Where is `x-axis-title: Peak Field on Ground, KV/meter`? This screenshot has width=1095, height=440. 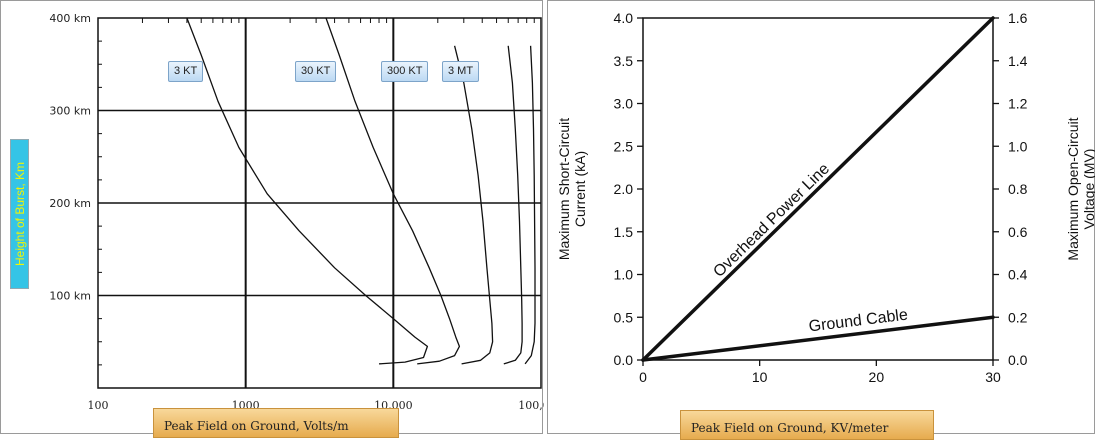 x-axis-title: Peak Field on Ground, KV/meter is located at coordinates (790, 428).